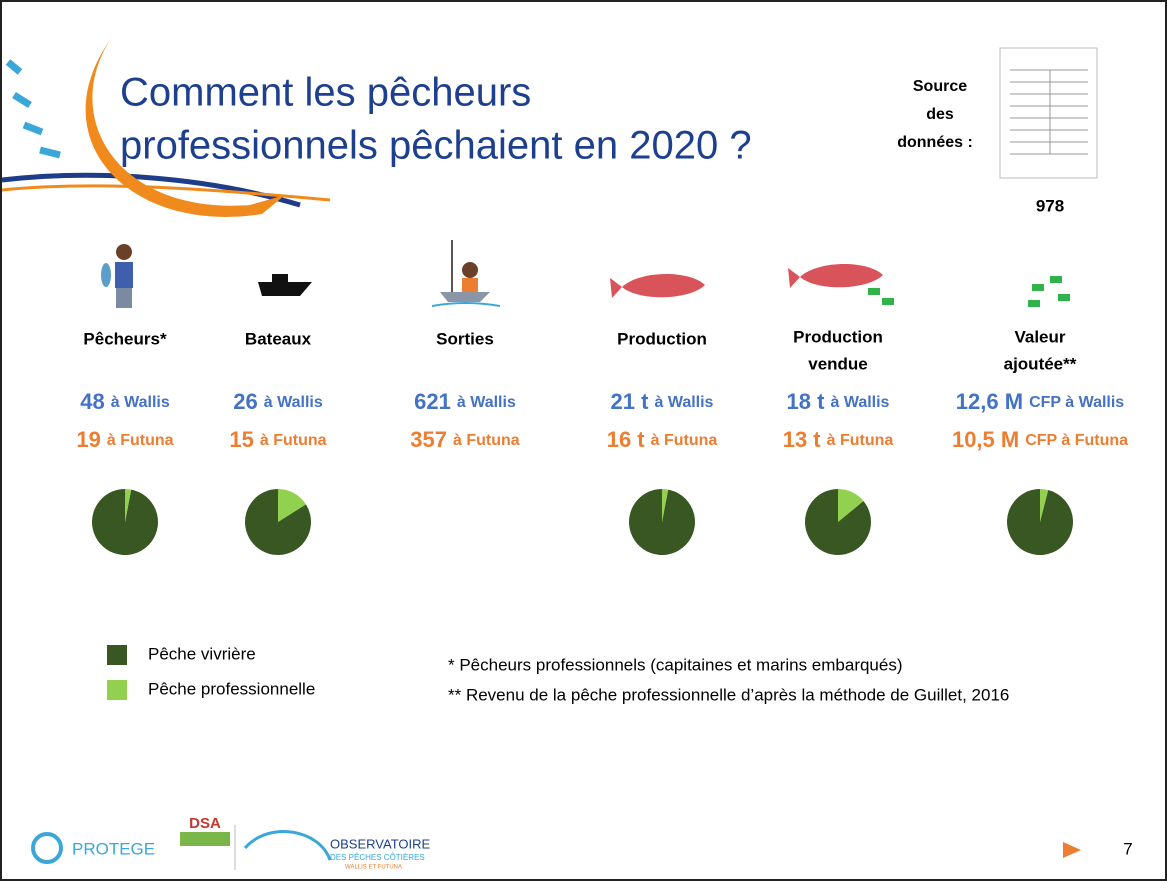 The height and width of the screenshot is (881, 1167). I want to click on futuna-value: 16 t à Futuna, so click(662, 439).